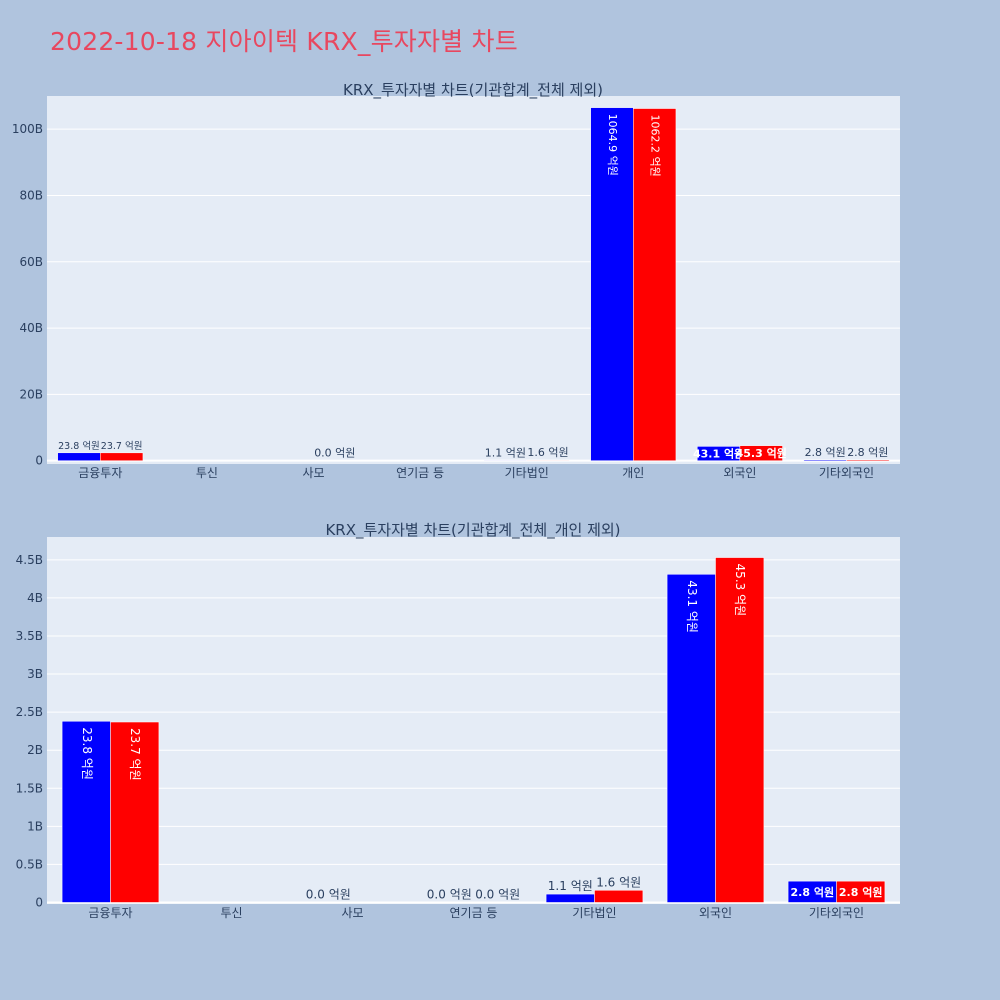 The height and width of the screenshot is (1000, 1000). Describe the element at coordinates (35, 826) in the screenshot. I see `y-tick-label: 1B` at that location.